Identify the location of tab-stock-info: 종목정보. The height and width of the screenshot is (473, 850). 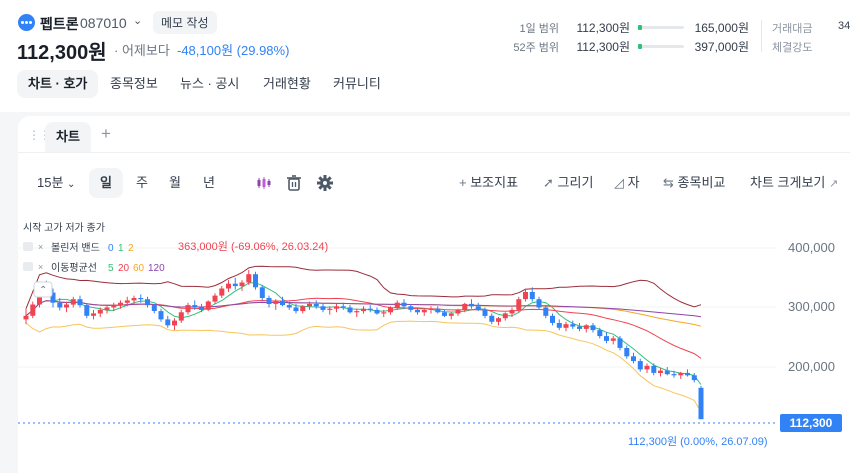
(134, 83).